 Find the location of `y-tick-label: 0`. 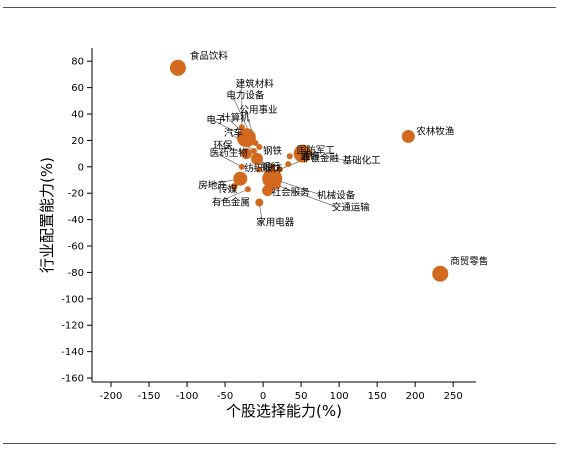

y-tick-label: 0 is located at coordinates (81, 167).